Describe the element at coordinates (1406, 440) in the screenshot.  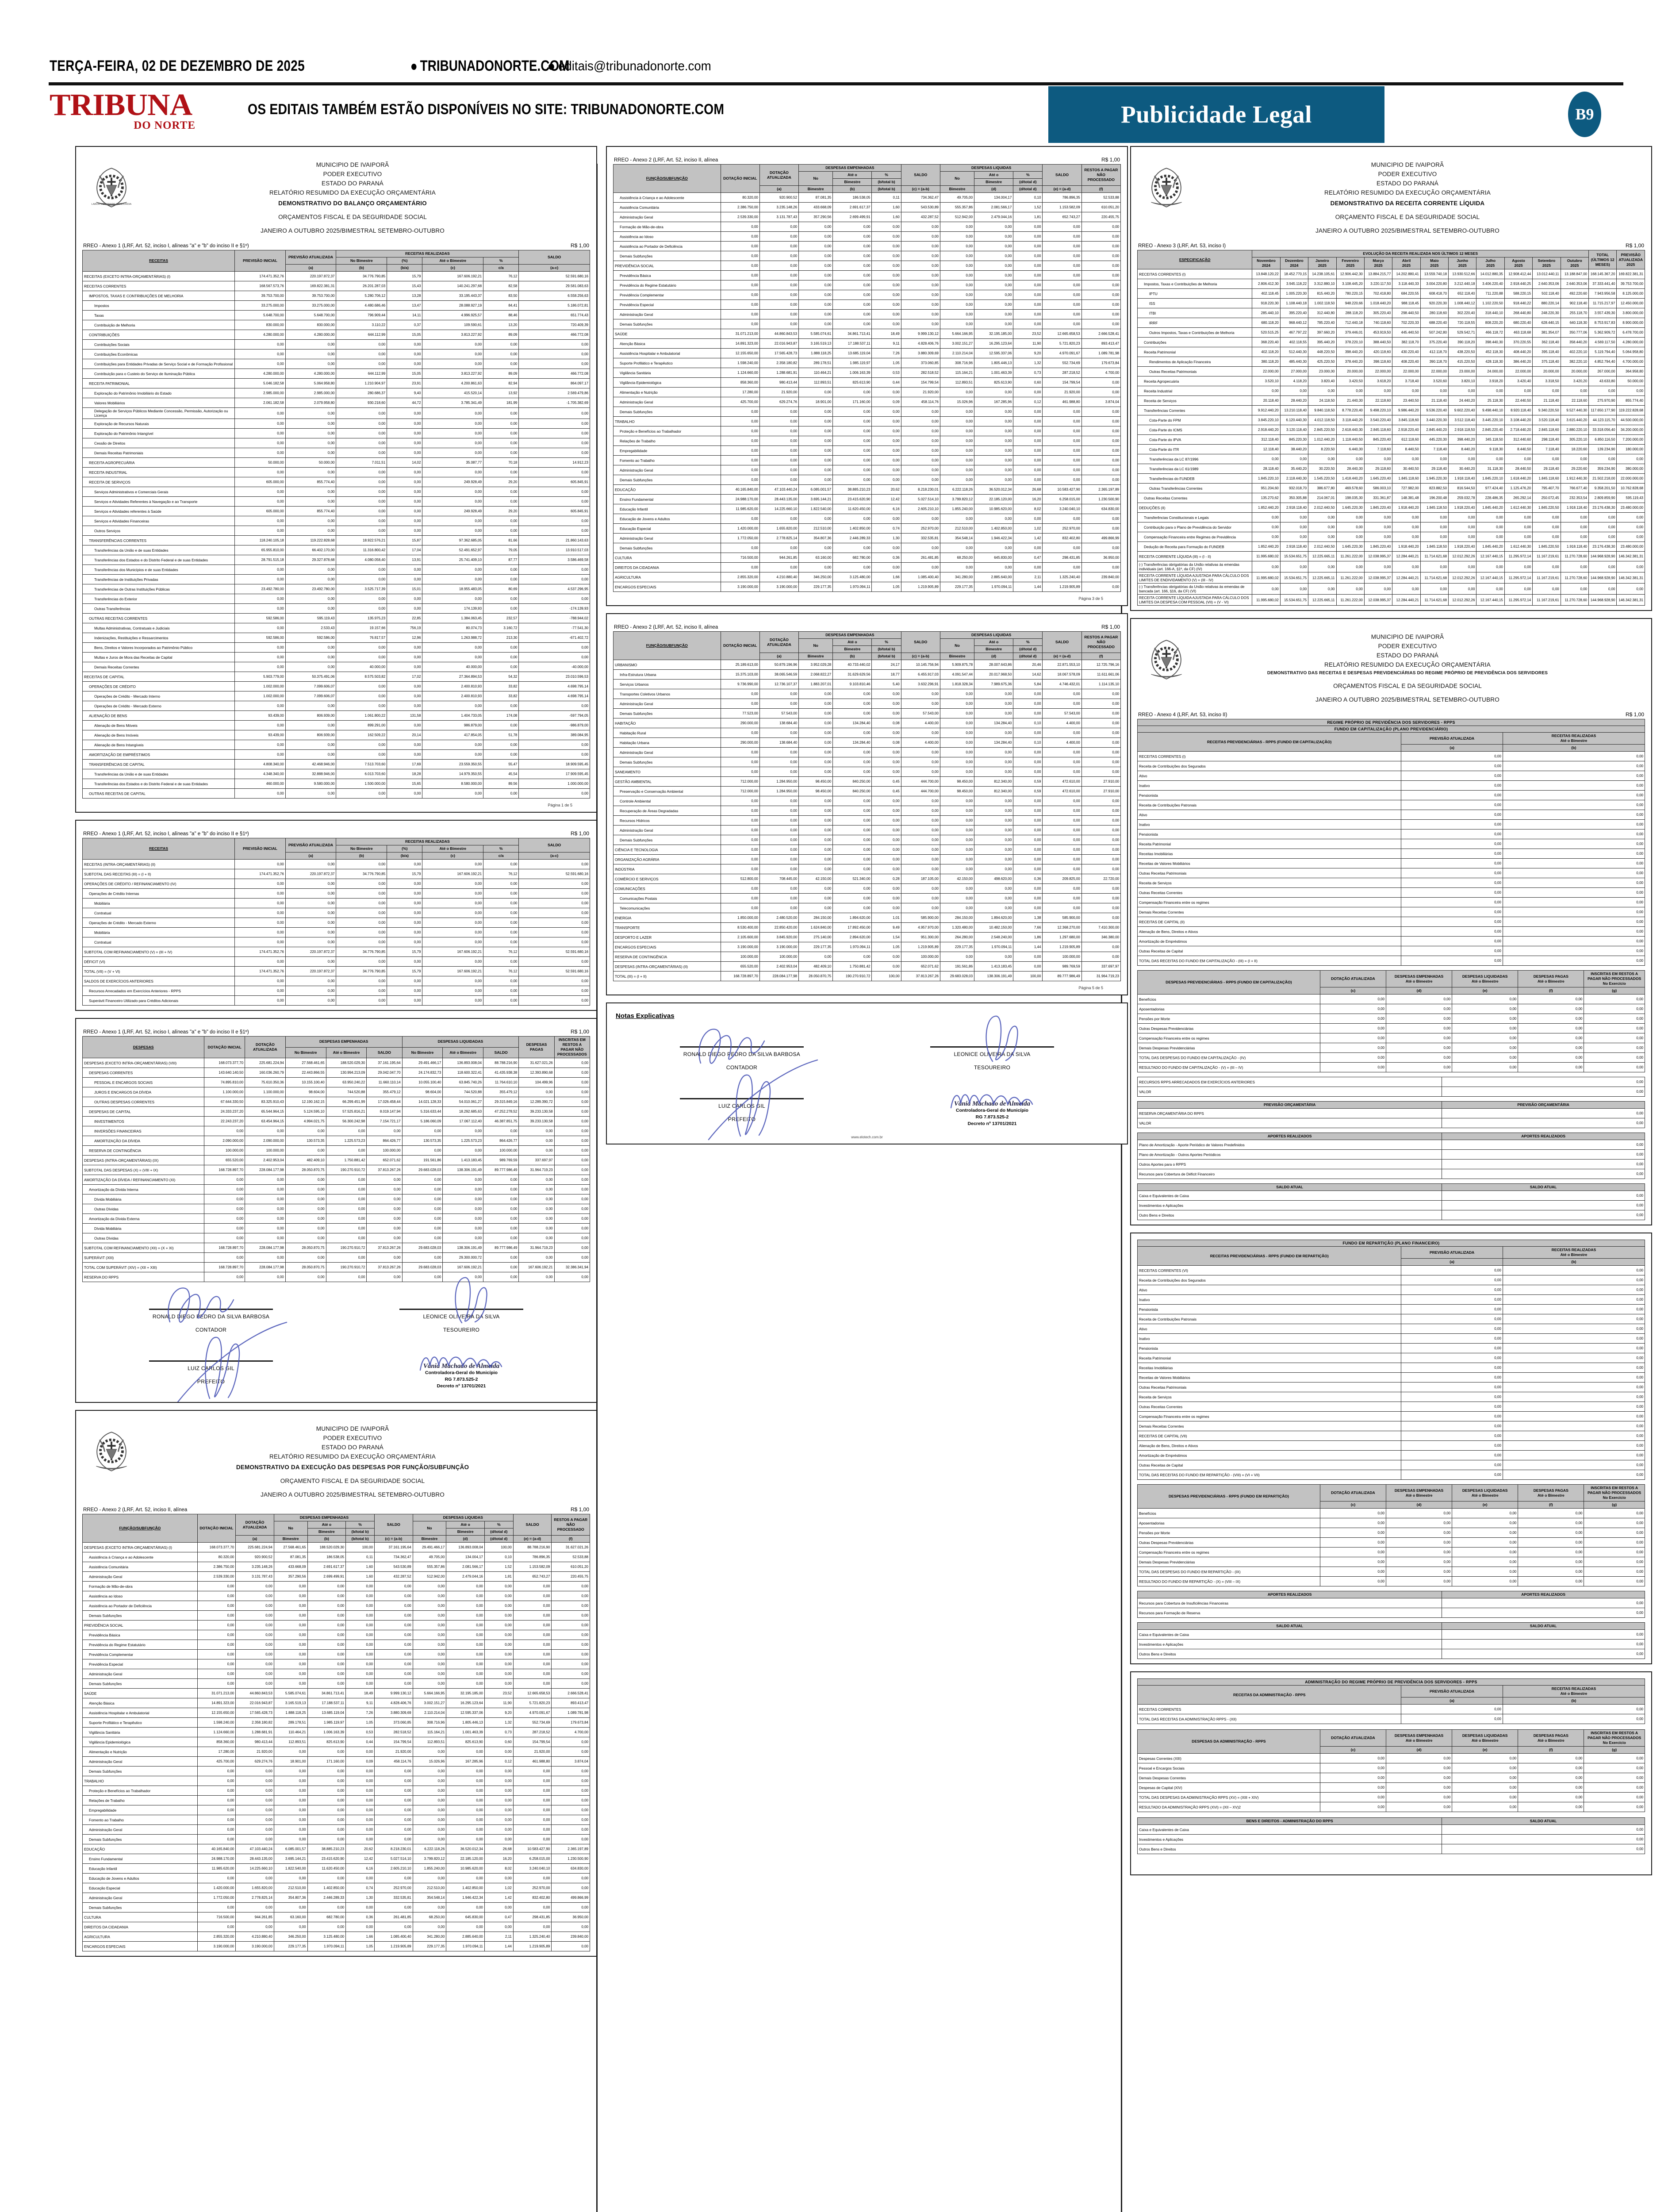
I see `row-value: 612.118,60` at that location.